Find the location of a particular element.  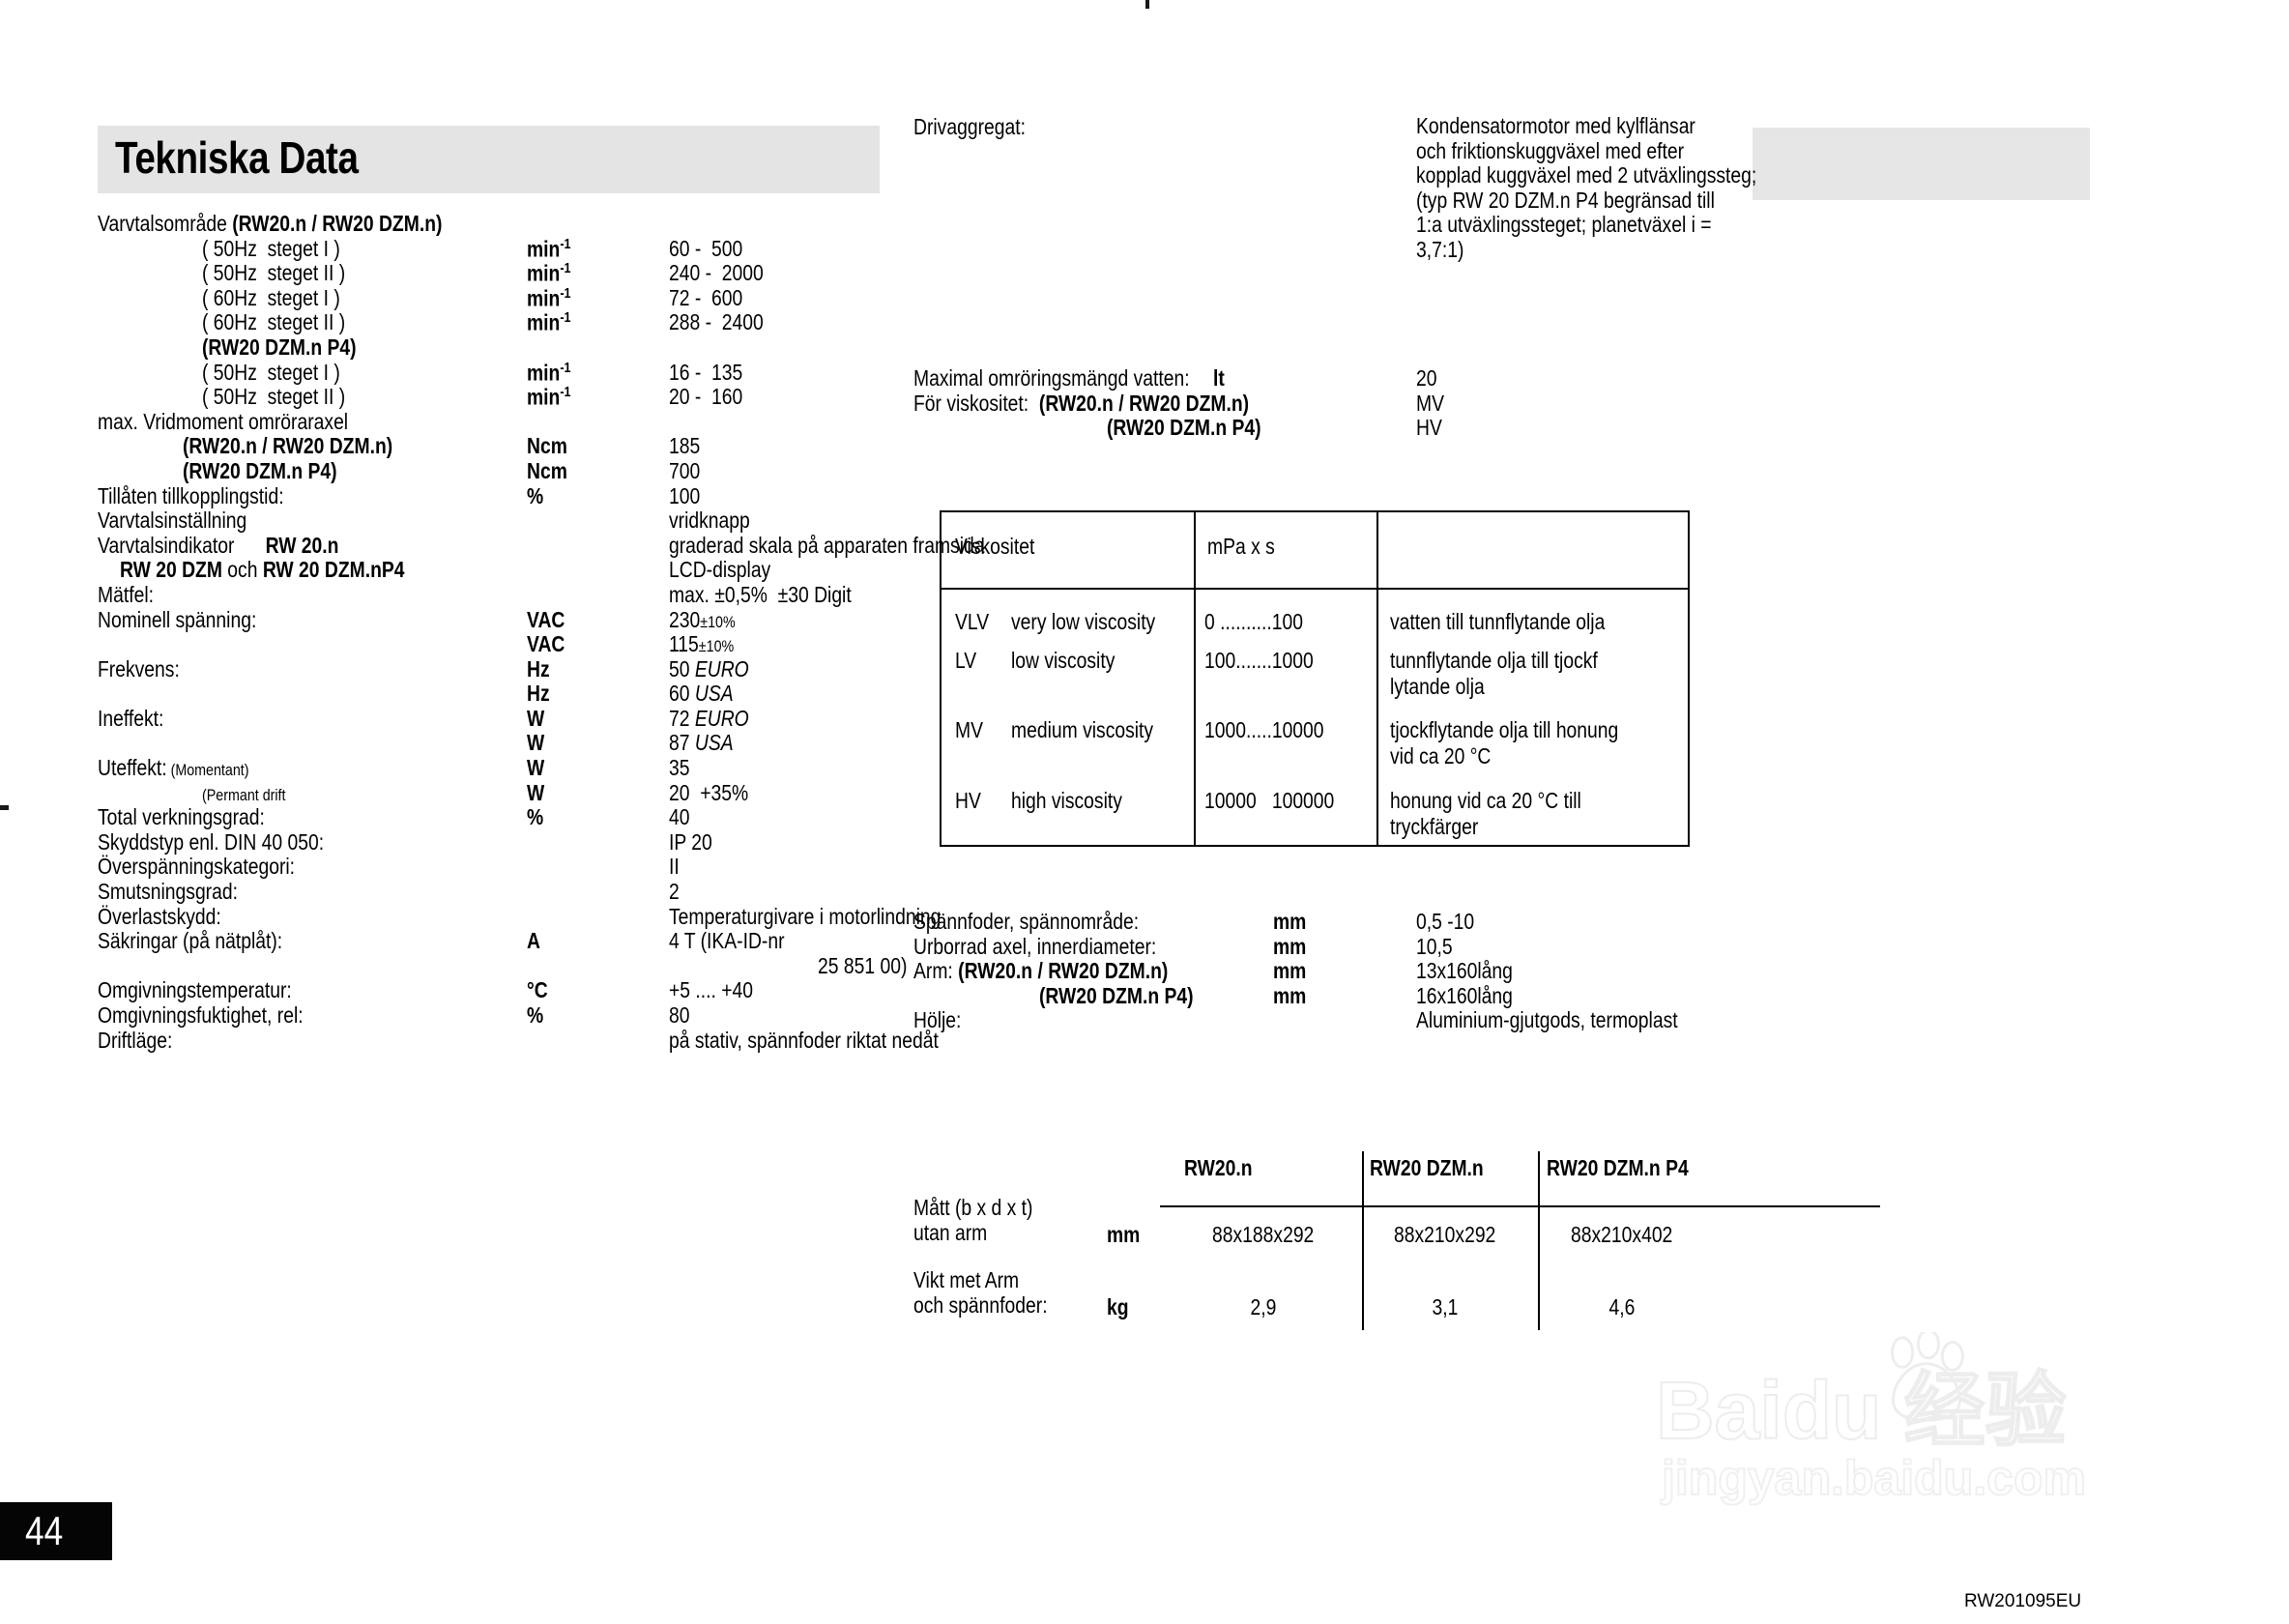

spec-label: Varvtalsindikator RW 20.n is located at coordinates (218, 545).